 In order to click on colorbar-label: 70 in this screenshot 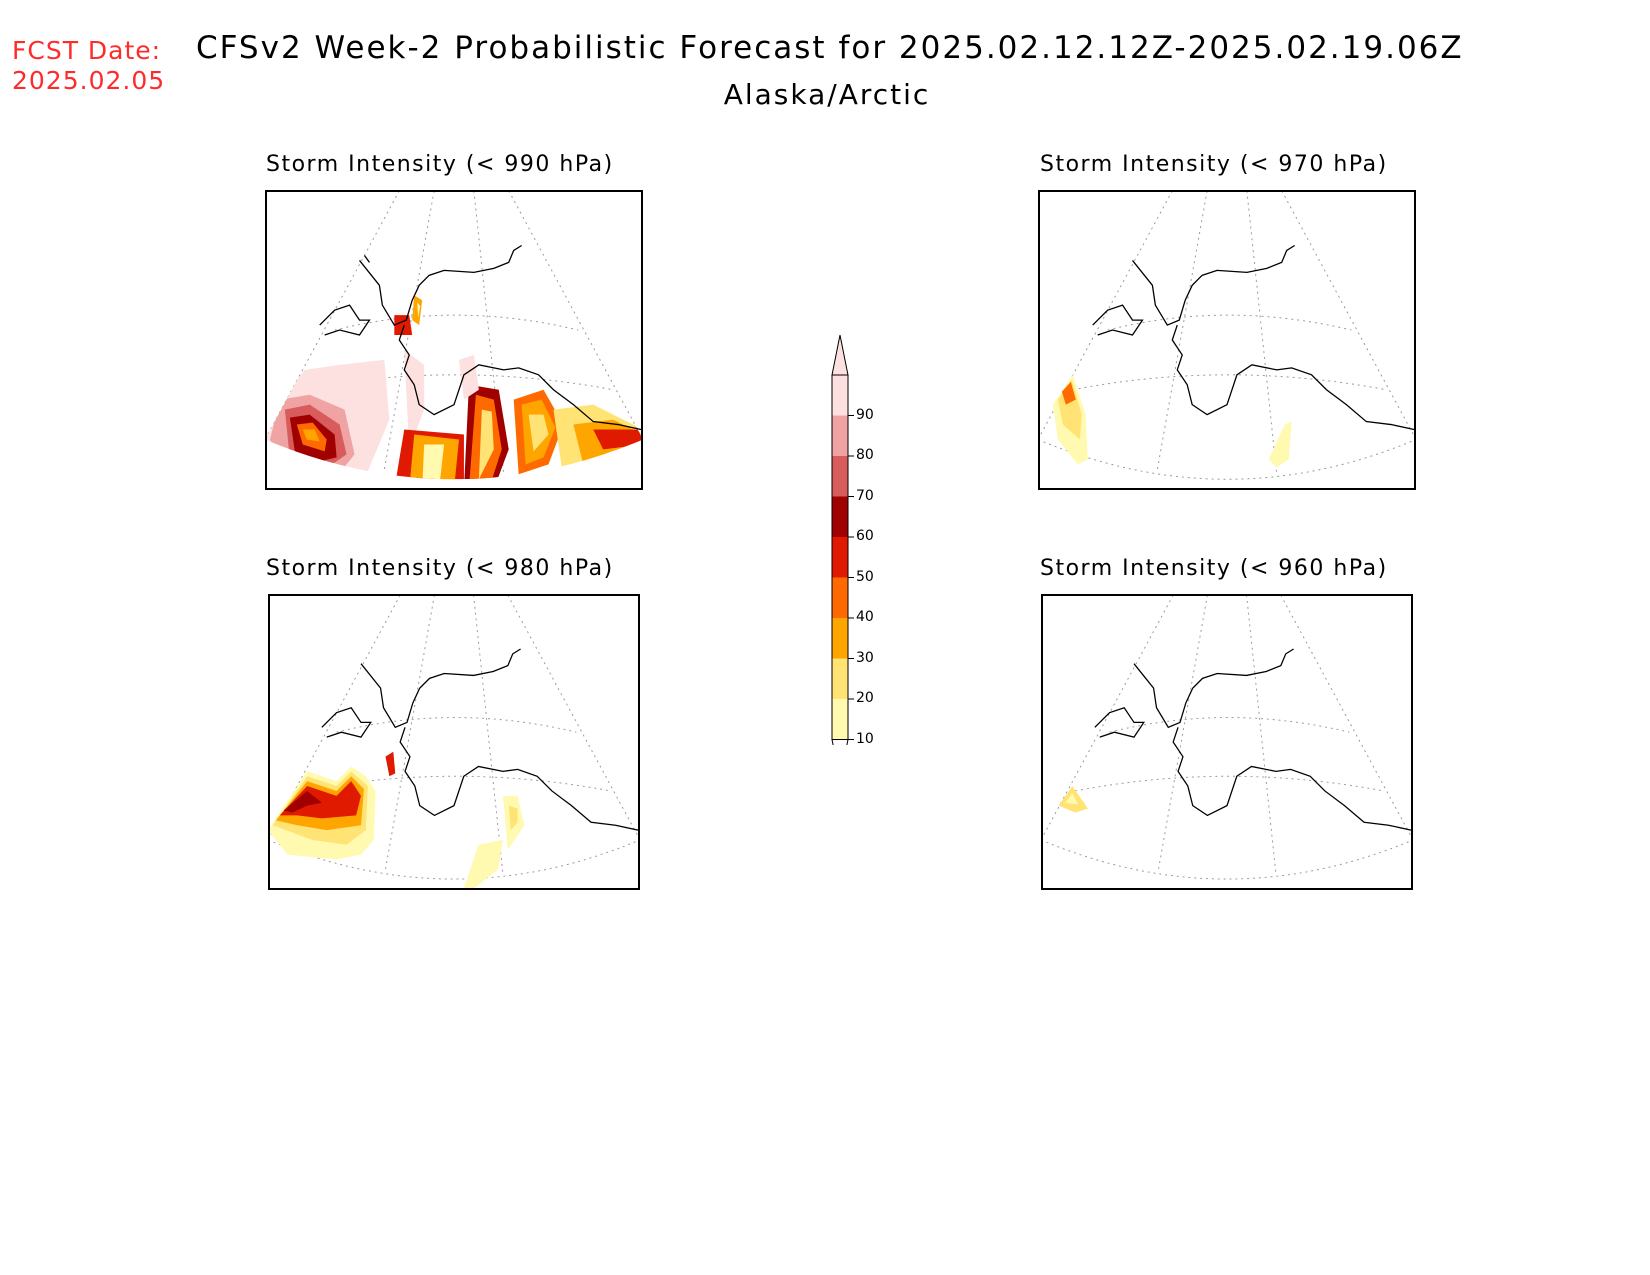, I will do `click(865, 495)`.